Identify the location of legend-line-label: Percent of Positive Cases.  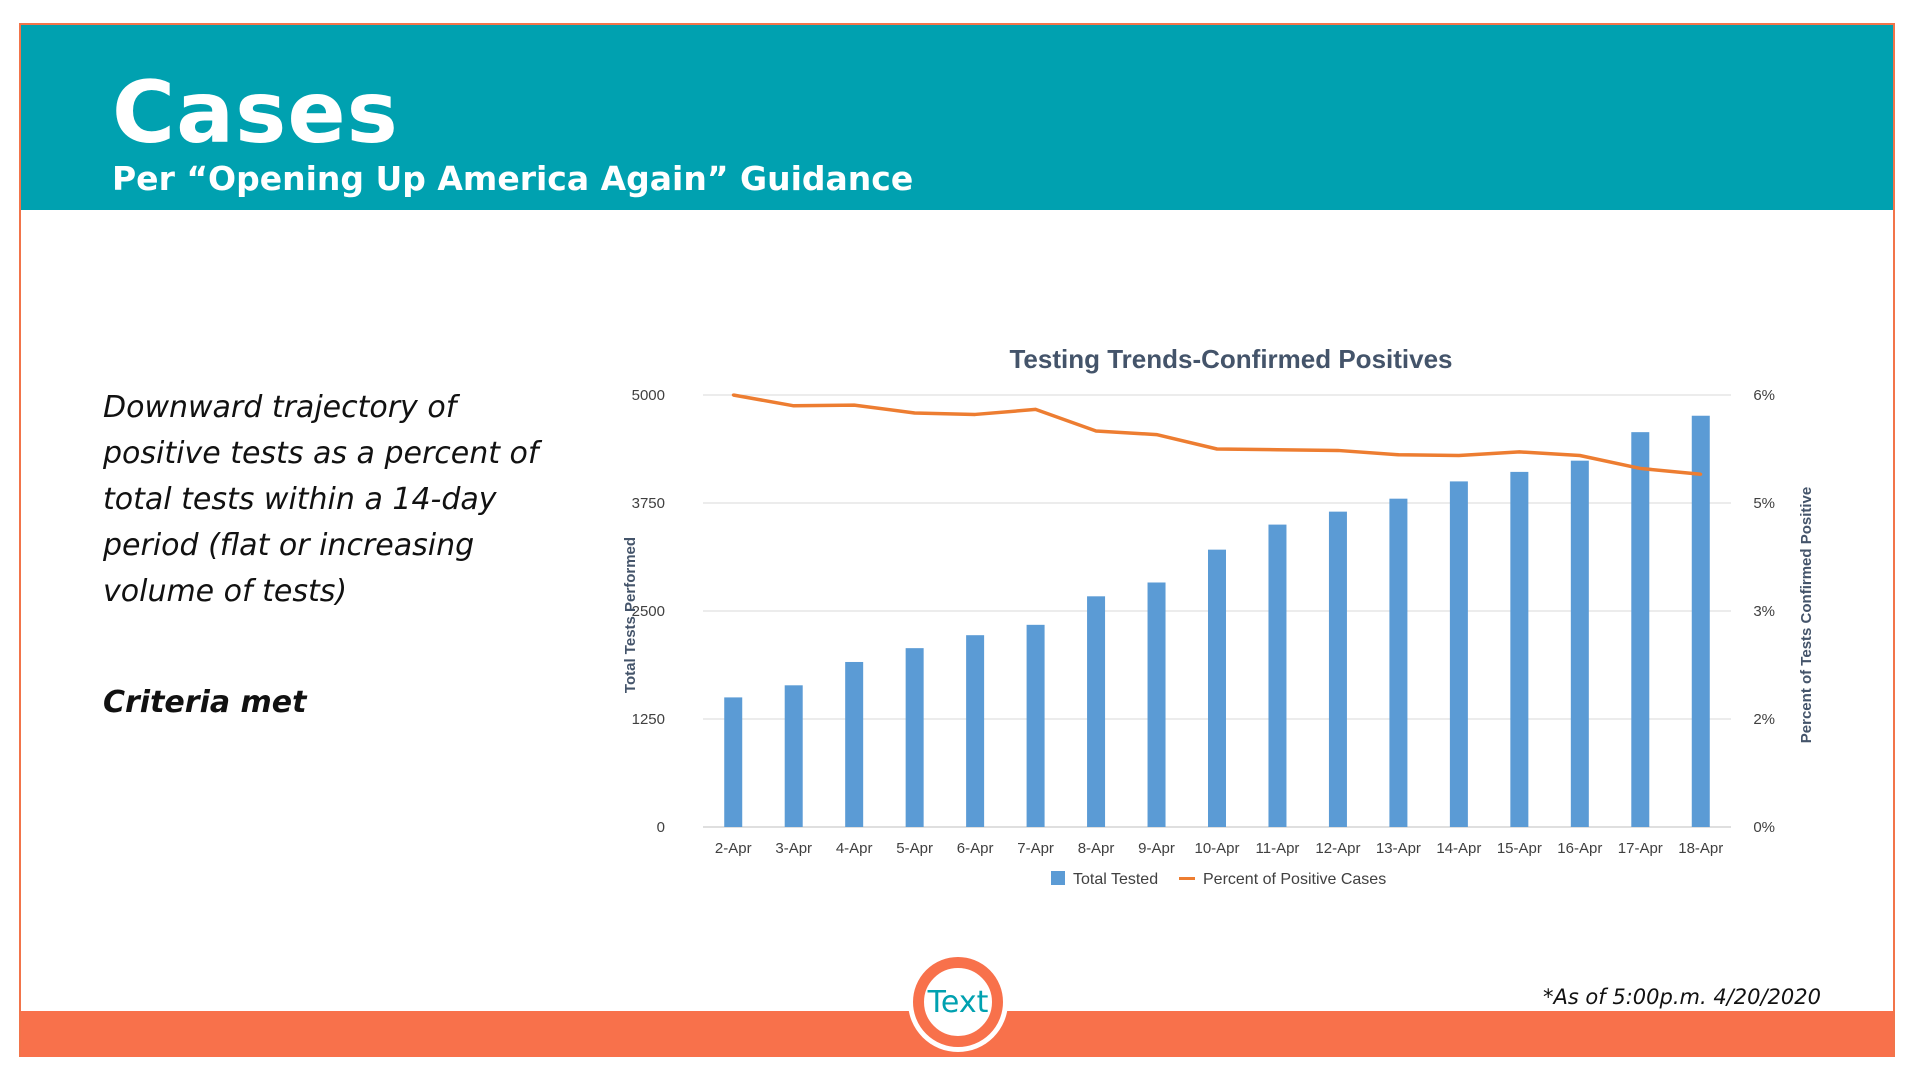
(1294, 879).